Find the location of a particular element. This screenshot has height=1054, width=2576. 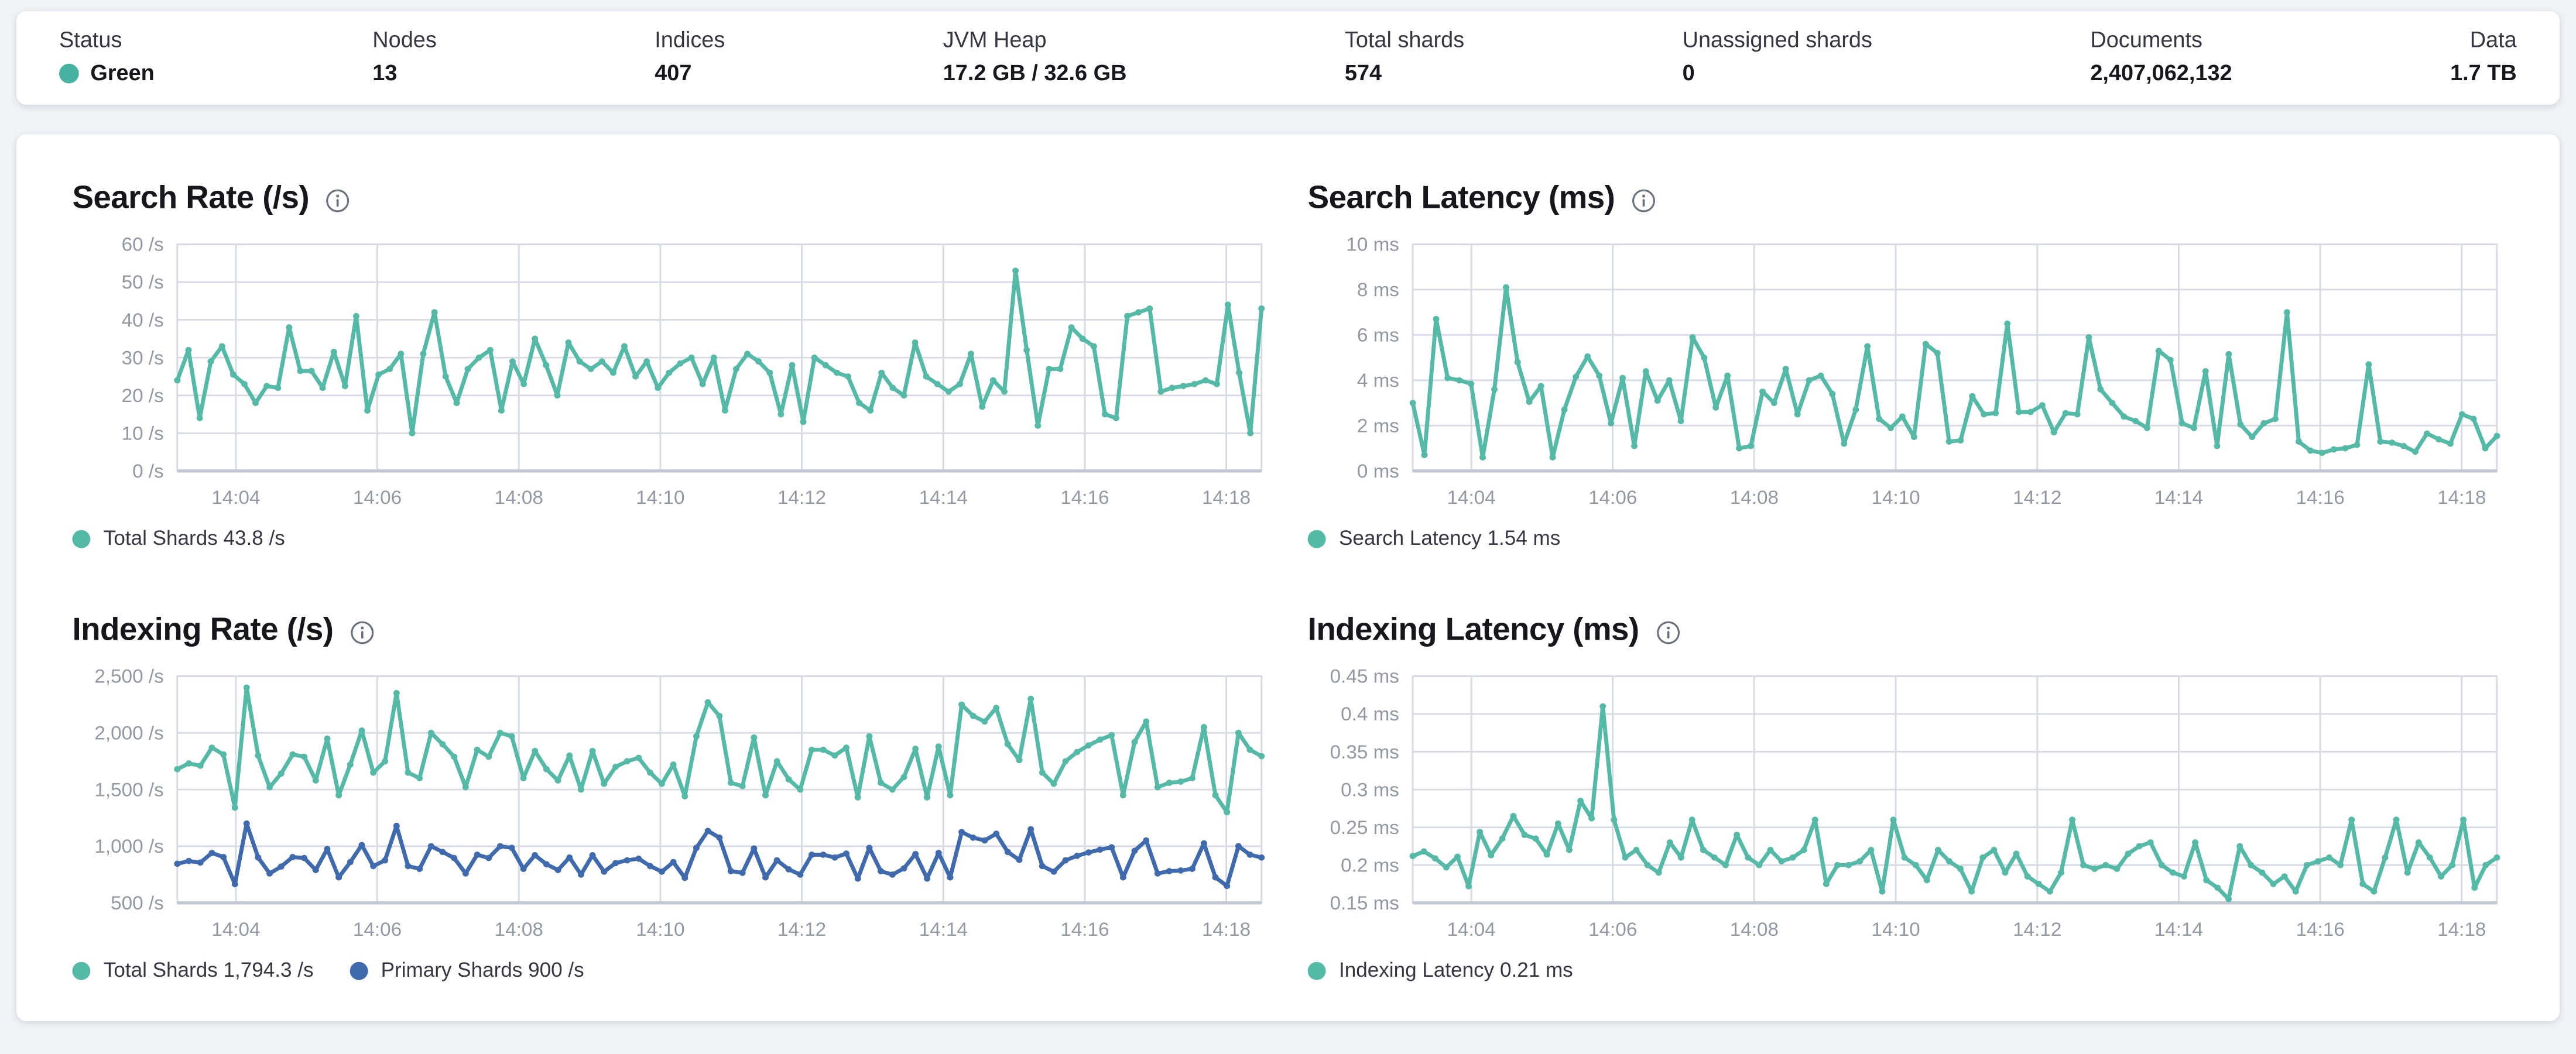

svg-text: 0 /s is located at coordinates (148, 471).